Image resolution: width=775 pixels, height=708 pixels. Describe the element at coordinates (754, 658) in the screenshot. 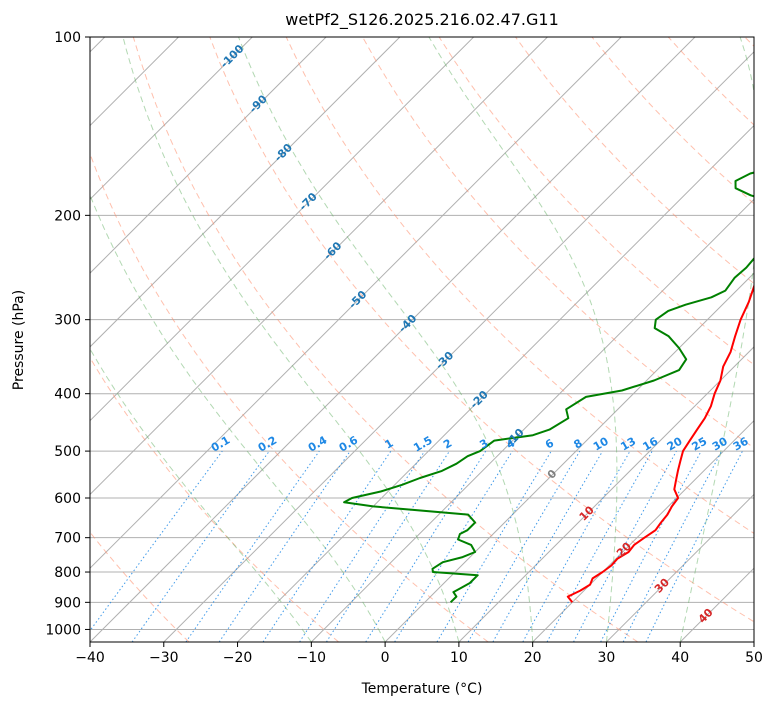

I see `x-tick-label: 50` at that location.